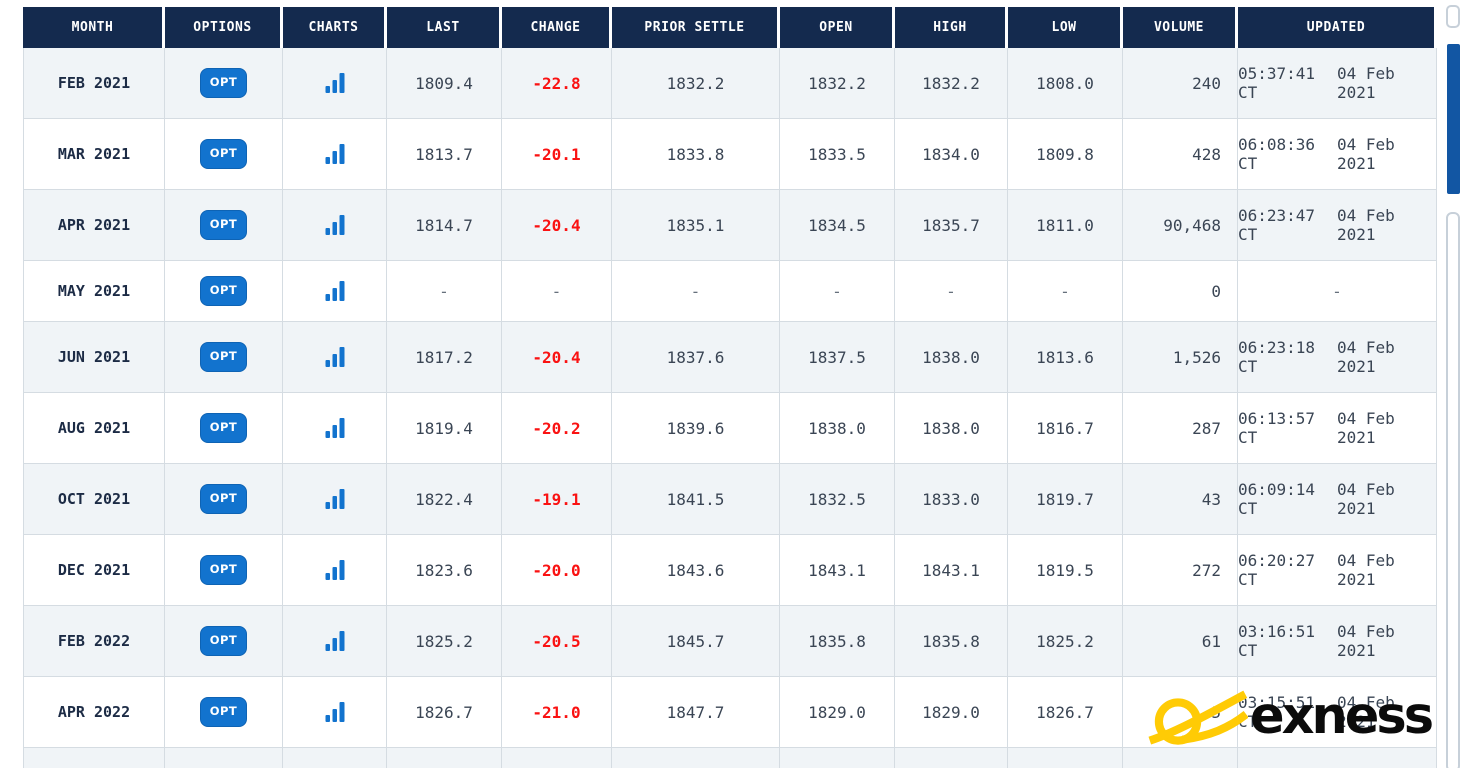  Describe the element at coordinates (696, 225) in the screenshot. I see `cell-prior-settle: 1835.1` at that location.